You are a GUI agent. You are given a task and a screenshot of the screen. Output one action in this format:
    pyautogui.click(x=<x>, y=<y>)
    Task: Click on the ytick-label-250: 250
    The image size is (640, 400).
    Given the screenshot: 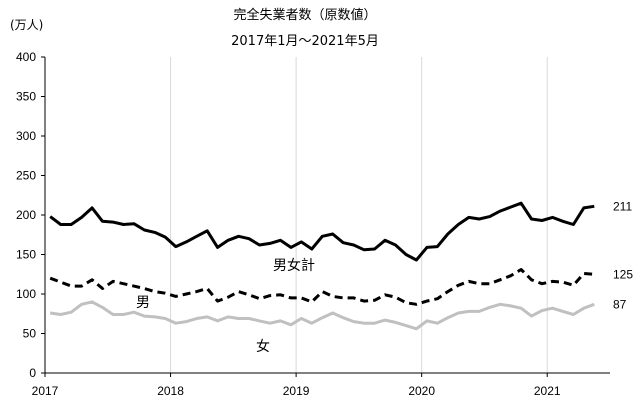 What is the action you would take?
    pyautogui.click(x=26, y=176)
    